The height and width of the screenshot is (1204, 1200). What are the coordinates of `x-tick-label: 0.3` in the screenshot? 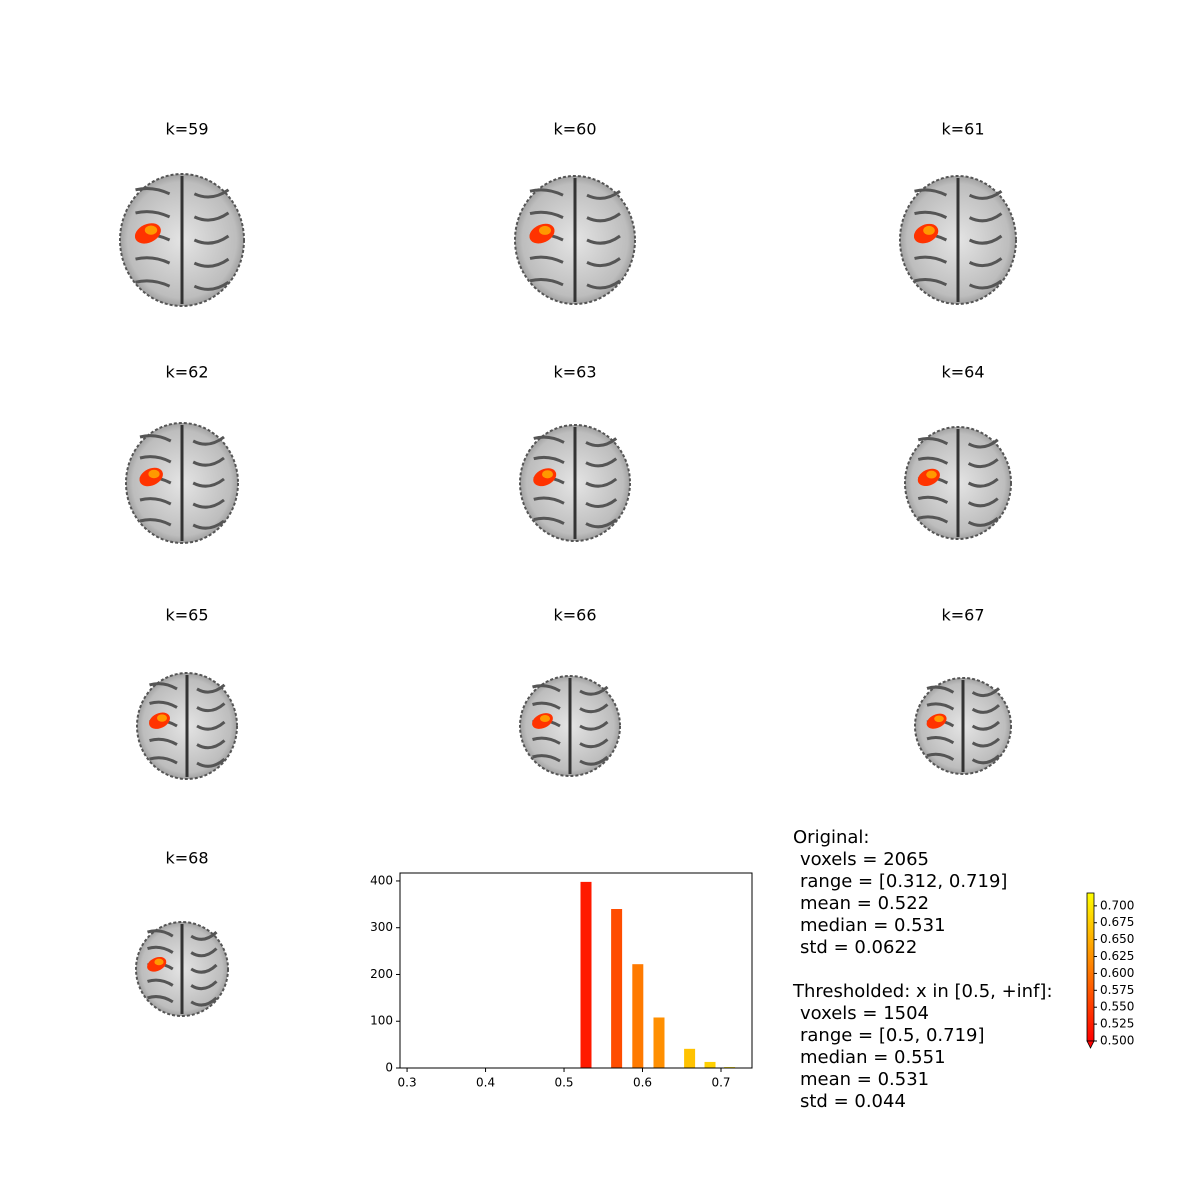 It's located at (407, 1083).